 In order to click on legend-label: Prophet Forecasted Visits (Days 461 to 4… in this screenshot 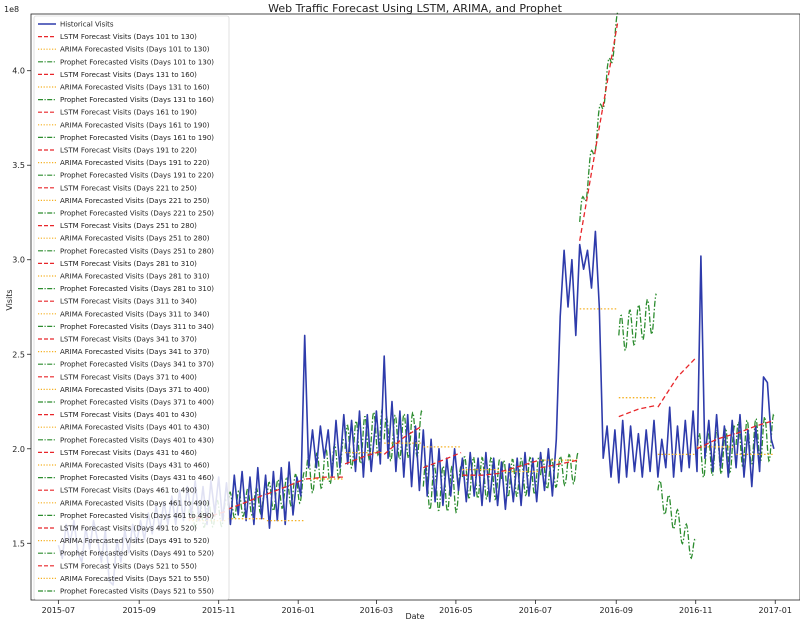, I will do `click(137, 516)`.